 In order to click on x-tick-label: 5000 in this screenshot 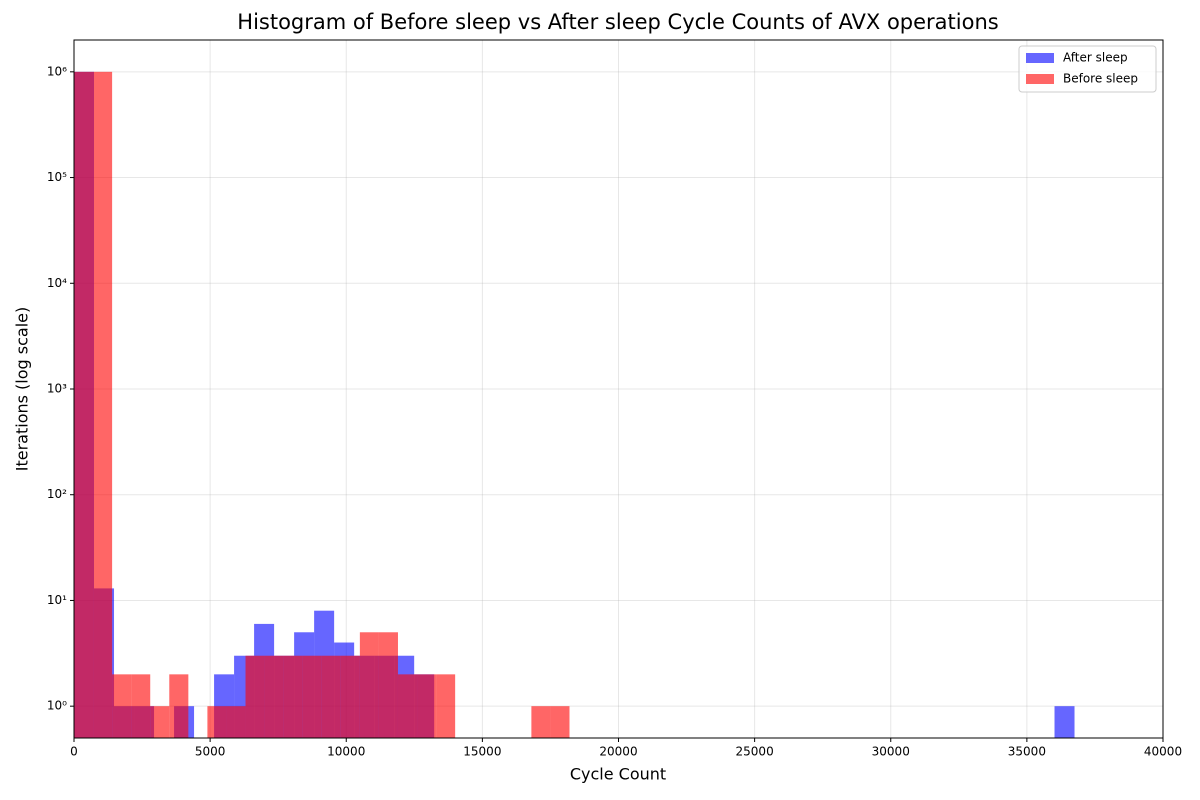, I will do `click(210, 752)`.